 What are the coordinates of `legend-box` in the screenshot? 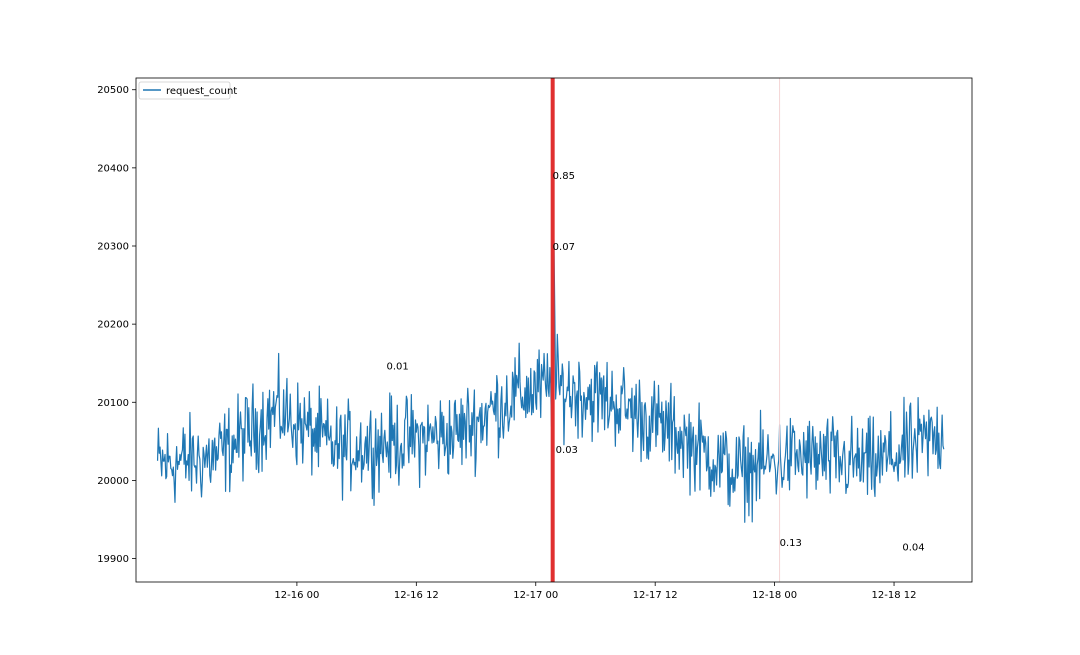 It's located at (184, 90).